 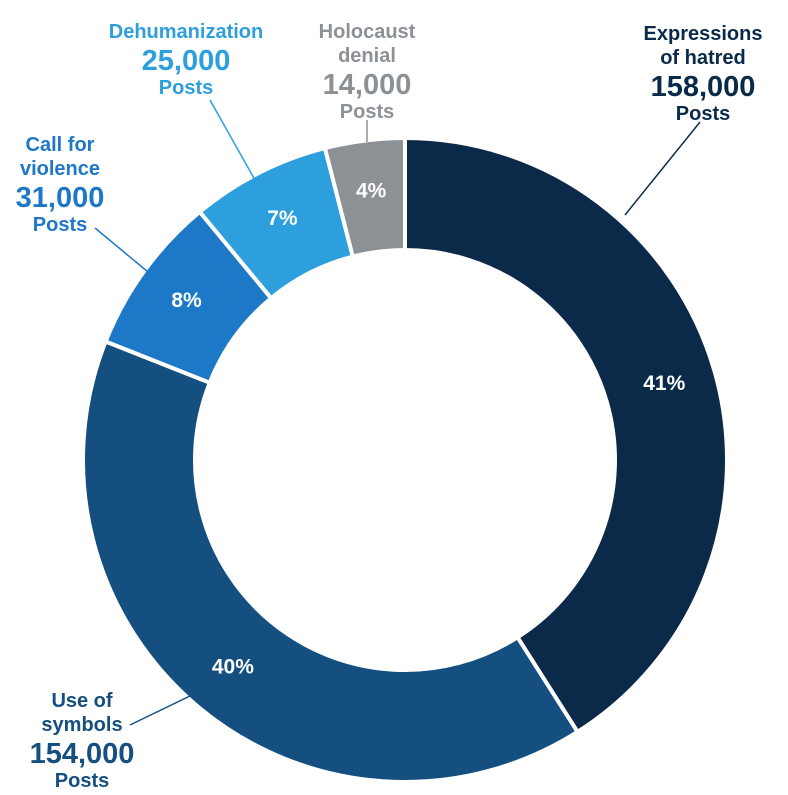 What do you see at coordinates (703, 34) in the screenshot?
I see `category-name-expressions-of-hatred-line-1: Expressions` at bounding box center [703, 34].